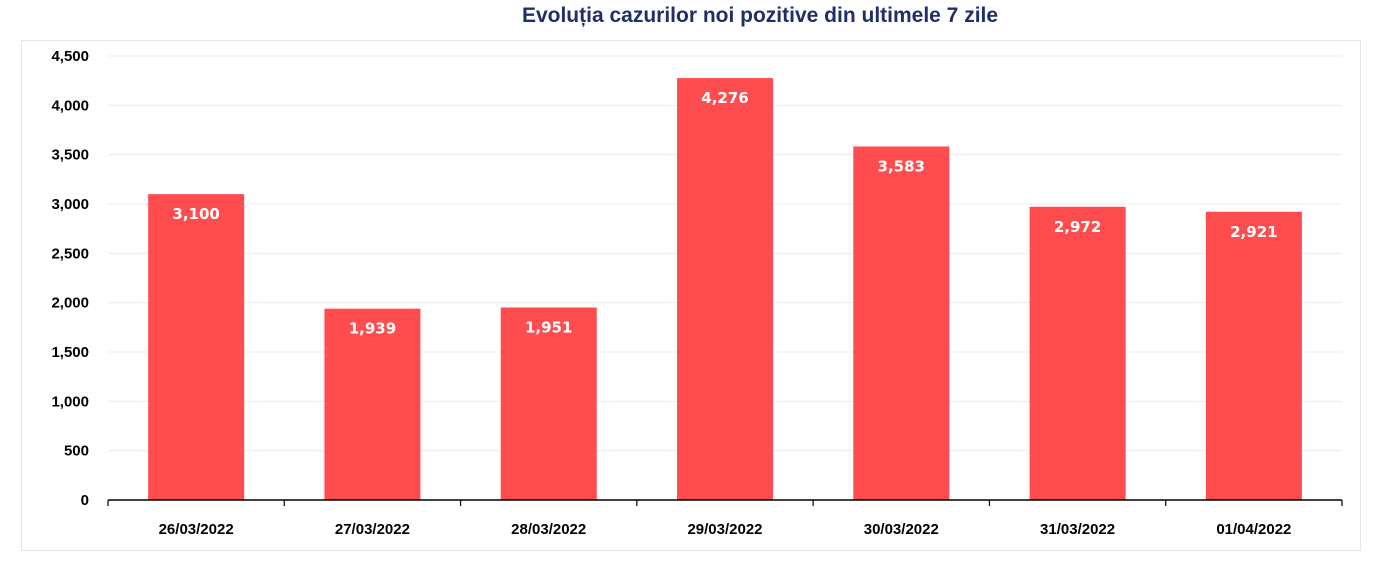  What do you see at coordinates (725, 502) in the screenshot?
I see `axes` at bounding box center [725, 502].